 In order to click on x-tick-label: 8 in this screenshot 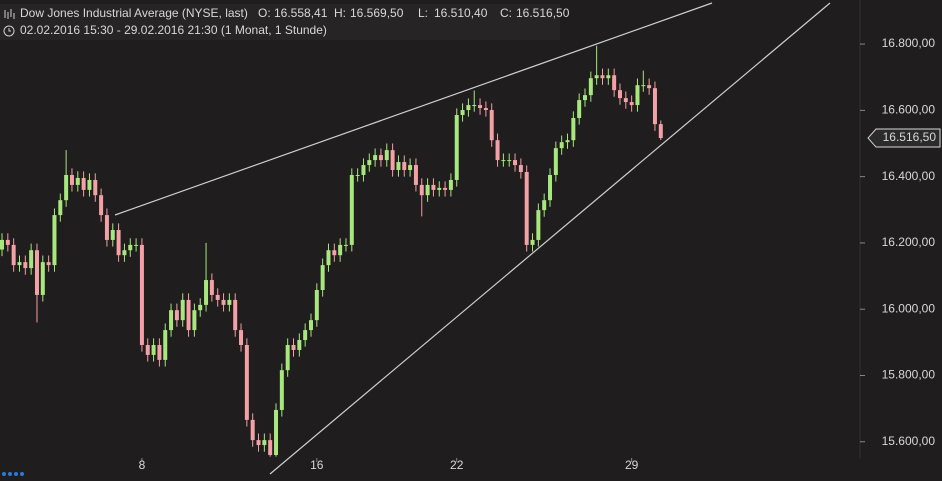, I will do `click(142, 465)`.